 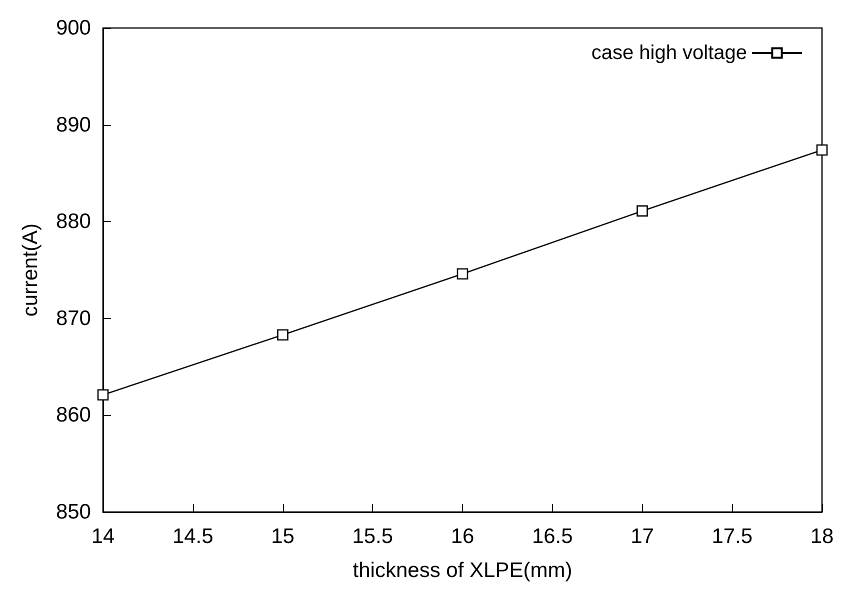 What do you see at coordinates (103, 536) in the screenshot?
I see `x-tick-label: 14` at bounding box center [103, 536].